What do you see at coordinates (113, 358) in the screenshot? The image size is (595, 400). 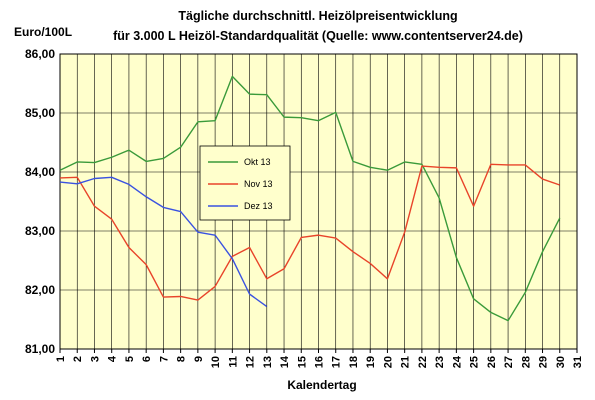 I see `x-tick-label: 4` at bounding box center [113, 358].